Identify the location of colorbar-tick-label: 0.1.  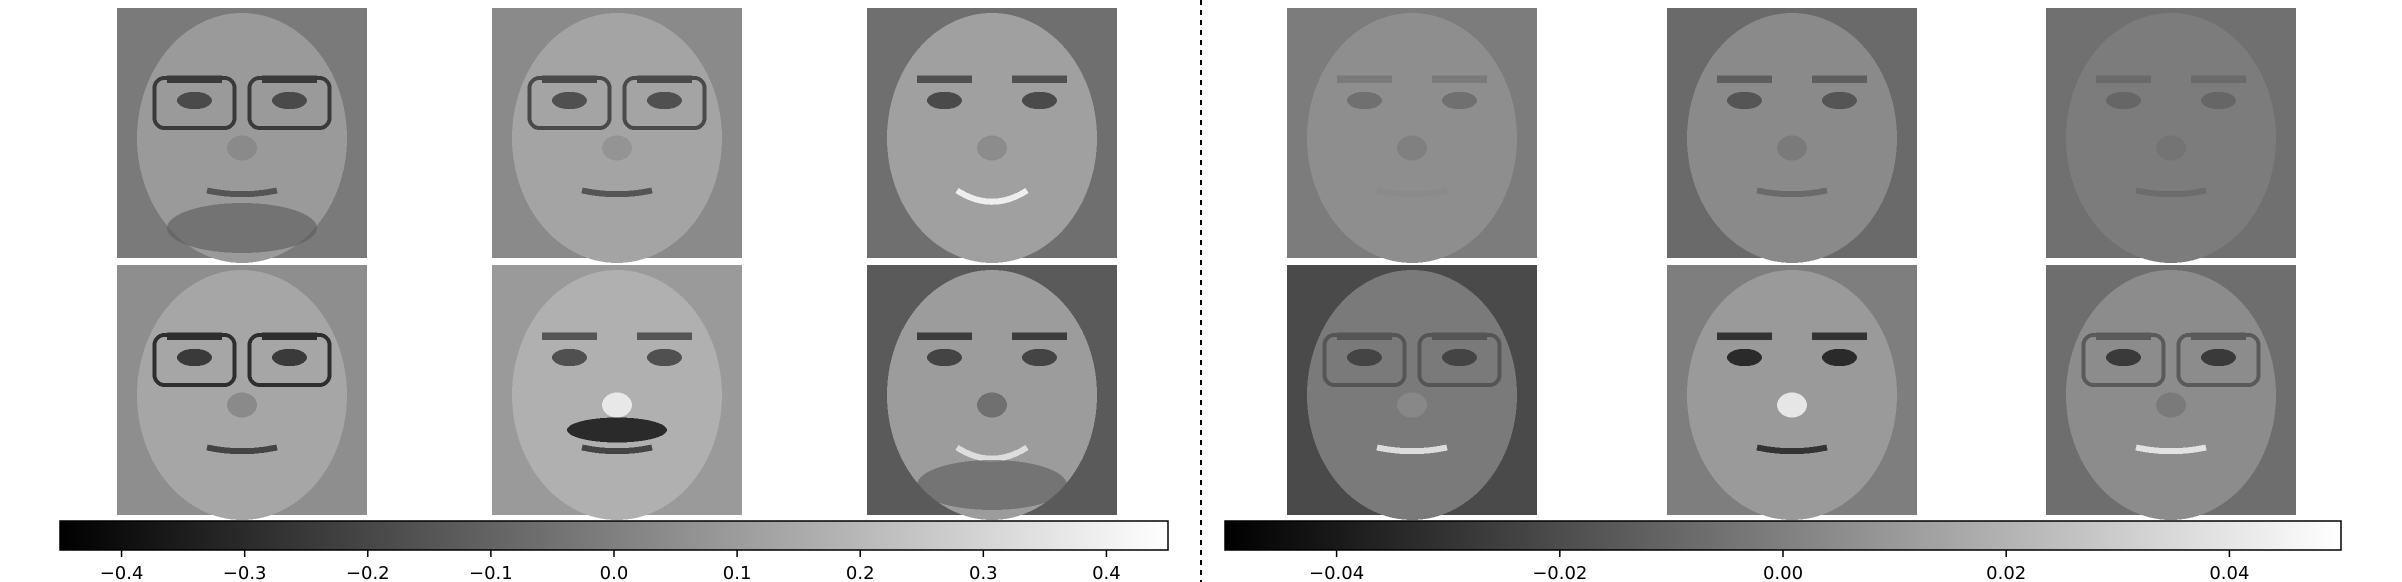
(737, 572).